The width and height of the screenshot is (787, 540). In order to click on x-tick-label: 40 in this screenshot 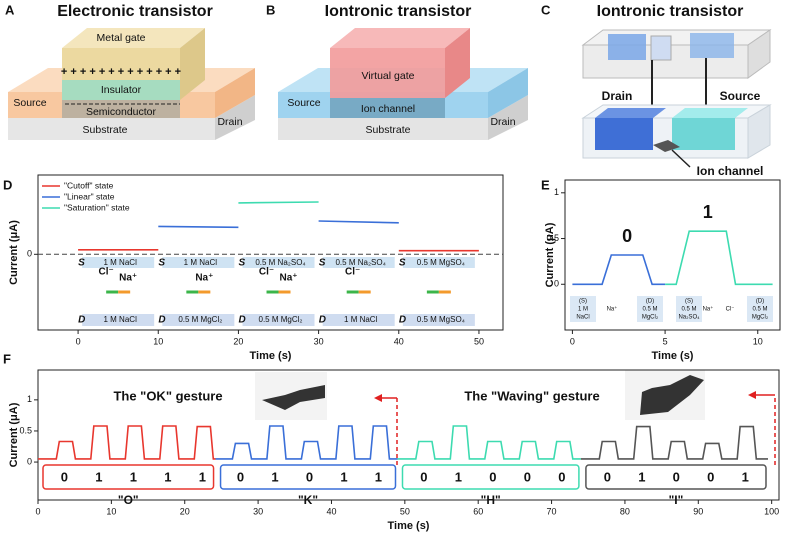, I will do `click(399, 341)`.